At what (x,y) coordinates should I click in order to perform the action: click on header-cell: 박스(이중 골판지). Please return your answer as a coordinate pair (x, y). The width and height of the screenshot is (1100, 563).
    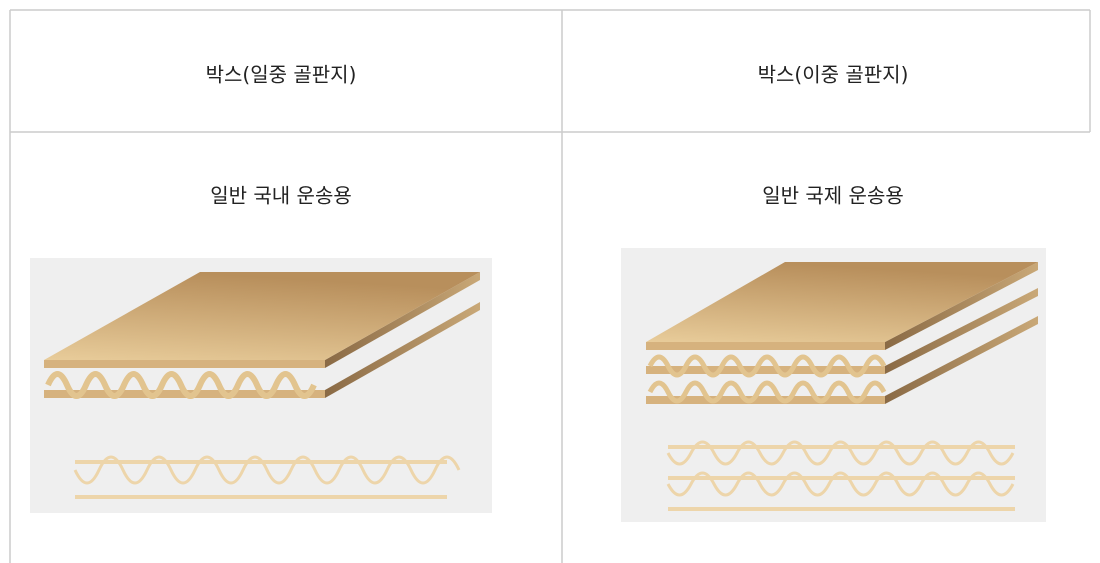
    Looking at the image, I should click on (833, 75).